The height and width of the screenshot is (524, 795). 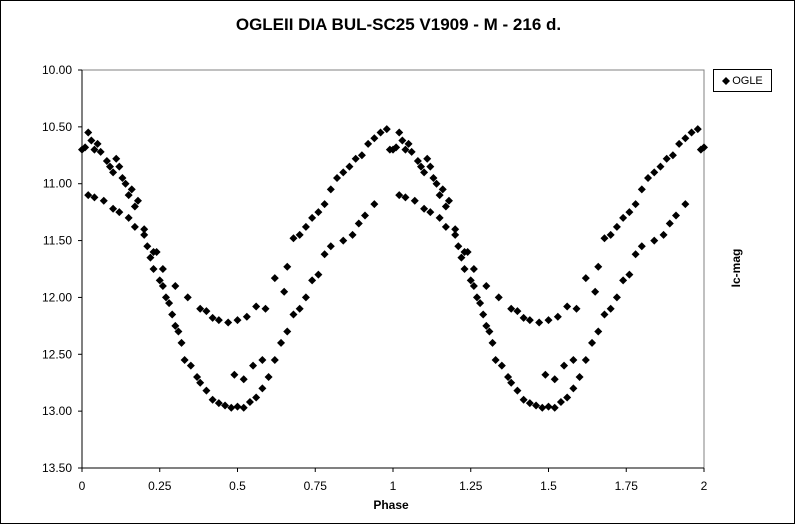 What do you see at coordinates (742, 80) in the screenshot?
I see `legend: OGLE` at bounding box center [742, 80].